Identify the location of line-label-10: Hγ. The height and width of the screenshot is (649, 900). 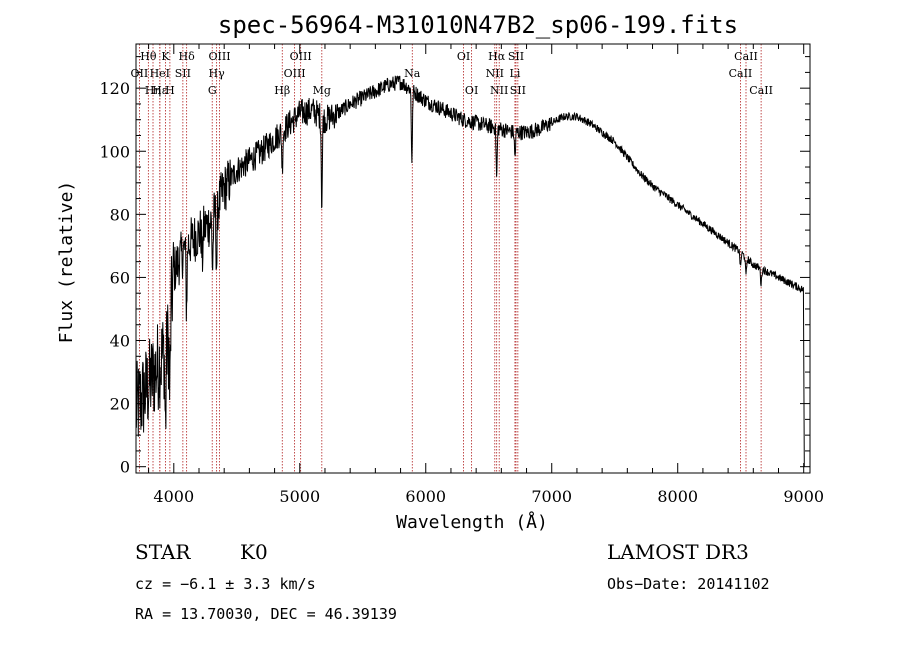
(217, 73).